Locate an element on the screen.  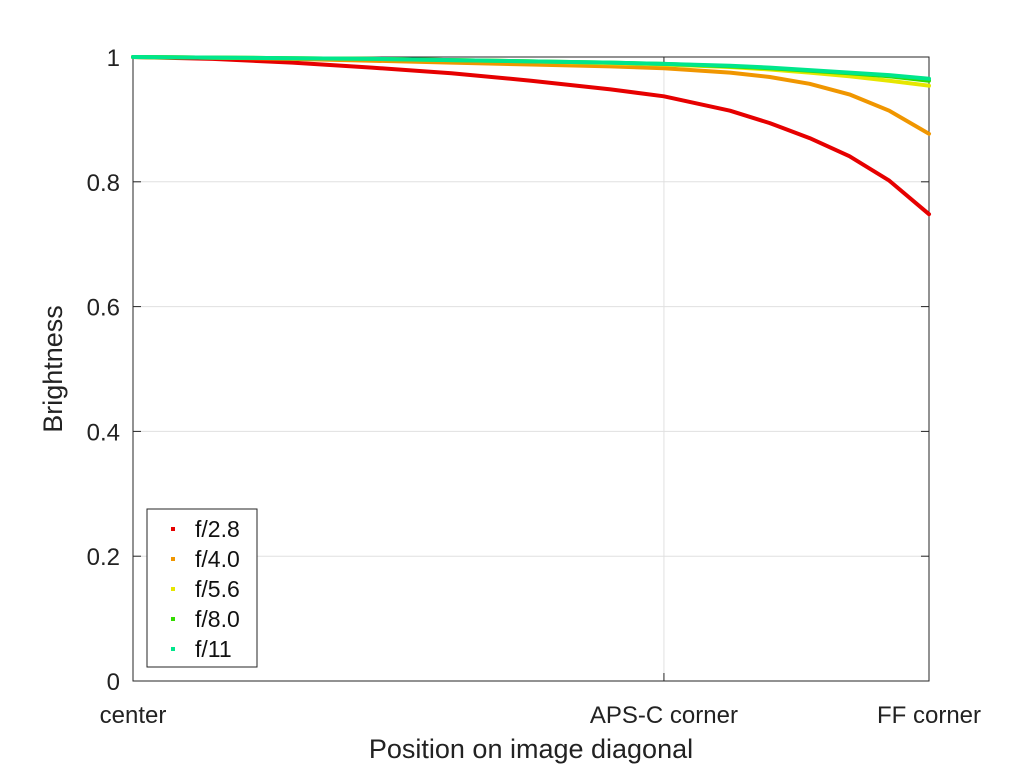
legend-box is located at coordinates (202, 588).